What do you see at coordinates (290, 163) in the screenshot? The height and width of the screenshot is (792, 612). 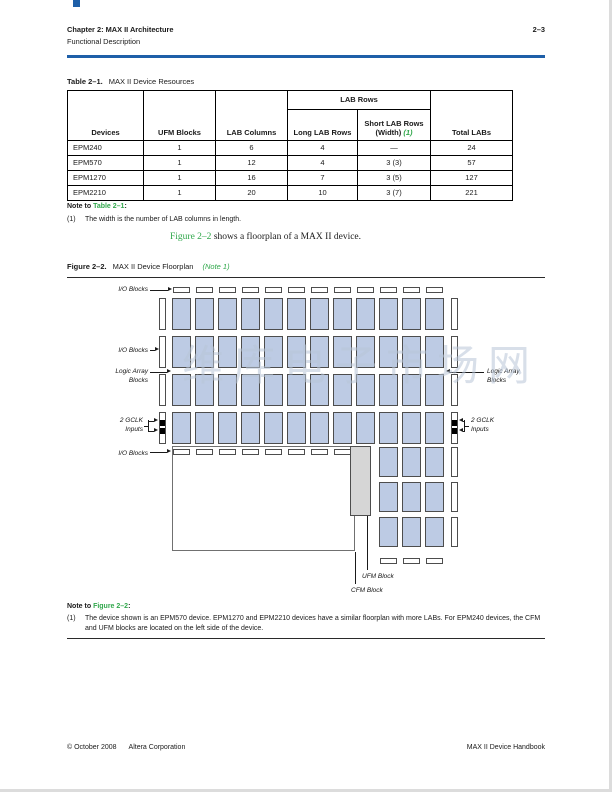 I see `table-row: EPM570 1 12 4 3 (3) 57` at bounding box center [290, 163].